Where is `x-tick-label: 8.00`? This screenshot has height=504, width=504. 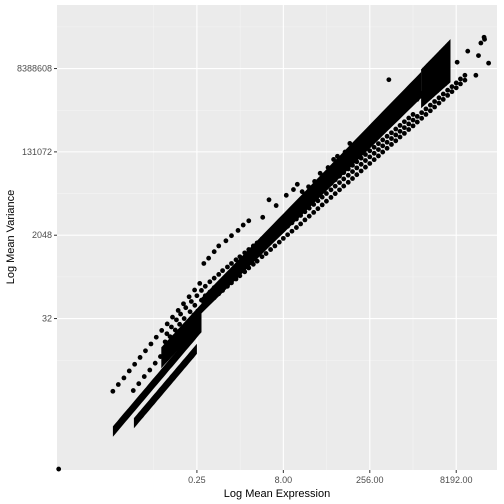 x-tick-label: 8.00 is located at coordinates (284, 480).